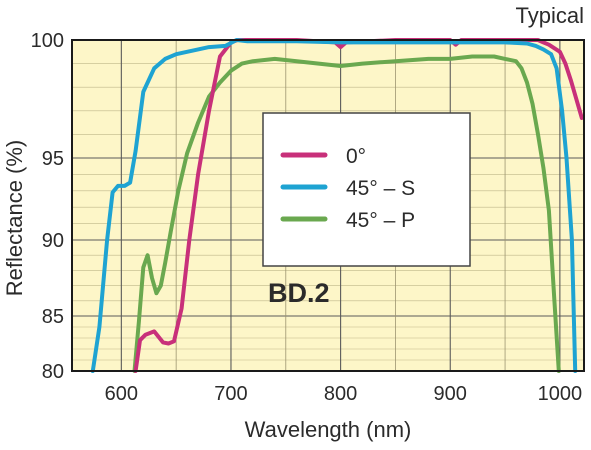 This screenshot has width=591, height=450. I want to click on x-tick-label: 600, so click(121, 394).